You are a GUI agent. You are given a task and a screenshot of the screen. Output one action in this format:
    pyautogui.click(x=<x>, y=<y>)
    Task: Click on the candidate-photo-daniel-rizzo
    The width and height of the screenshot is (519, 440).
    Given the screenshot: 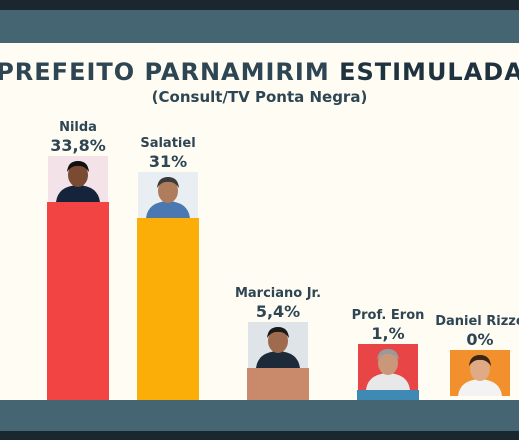 What is the action you would take?
    pyautogui.click(x=480, y=373)
    